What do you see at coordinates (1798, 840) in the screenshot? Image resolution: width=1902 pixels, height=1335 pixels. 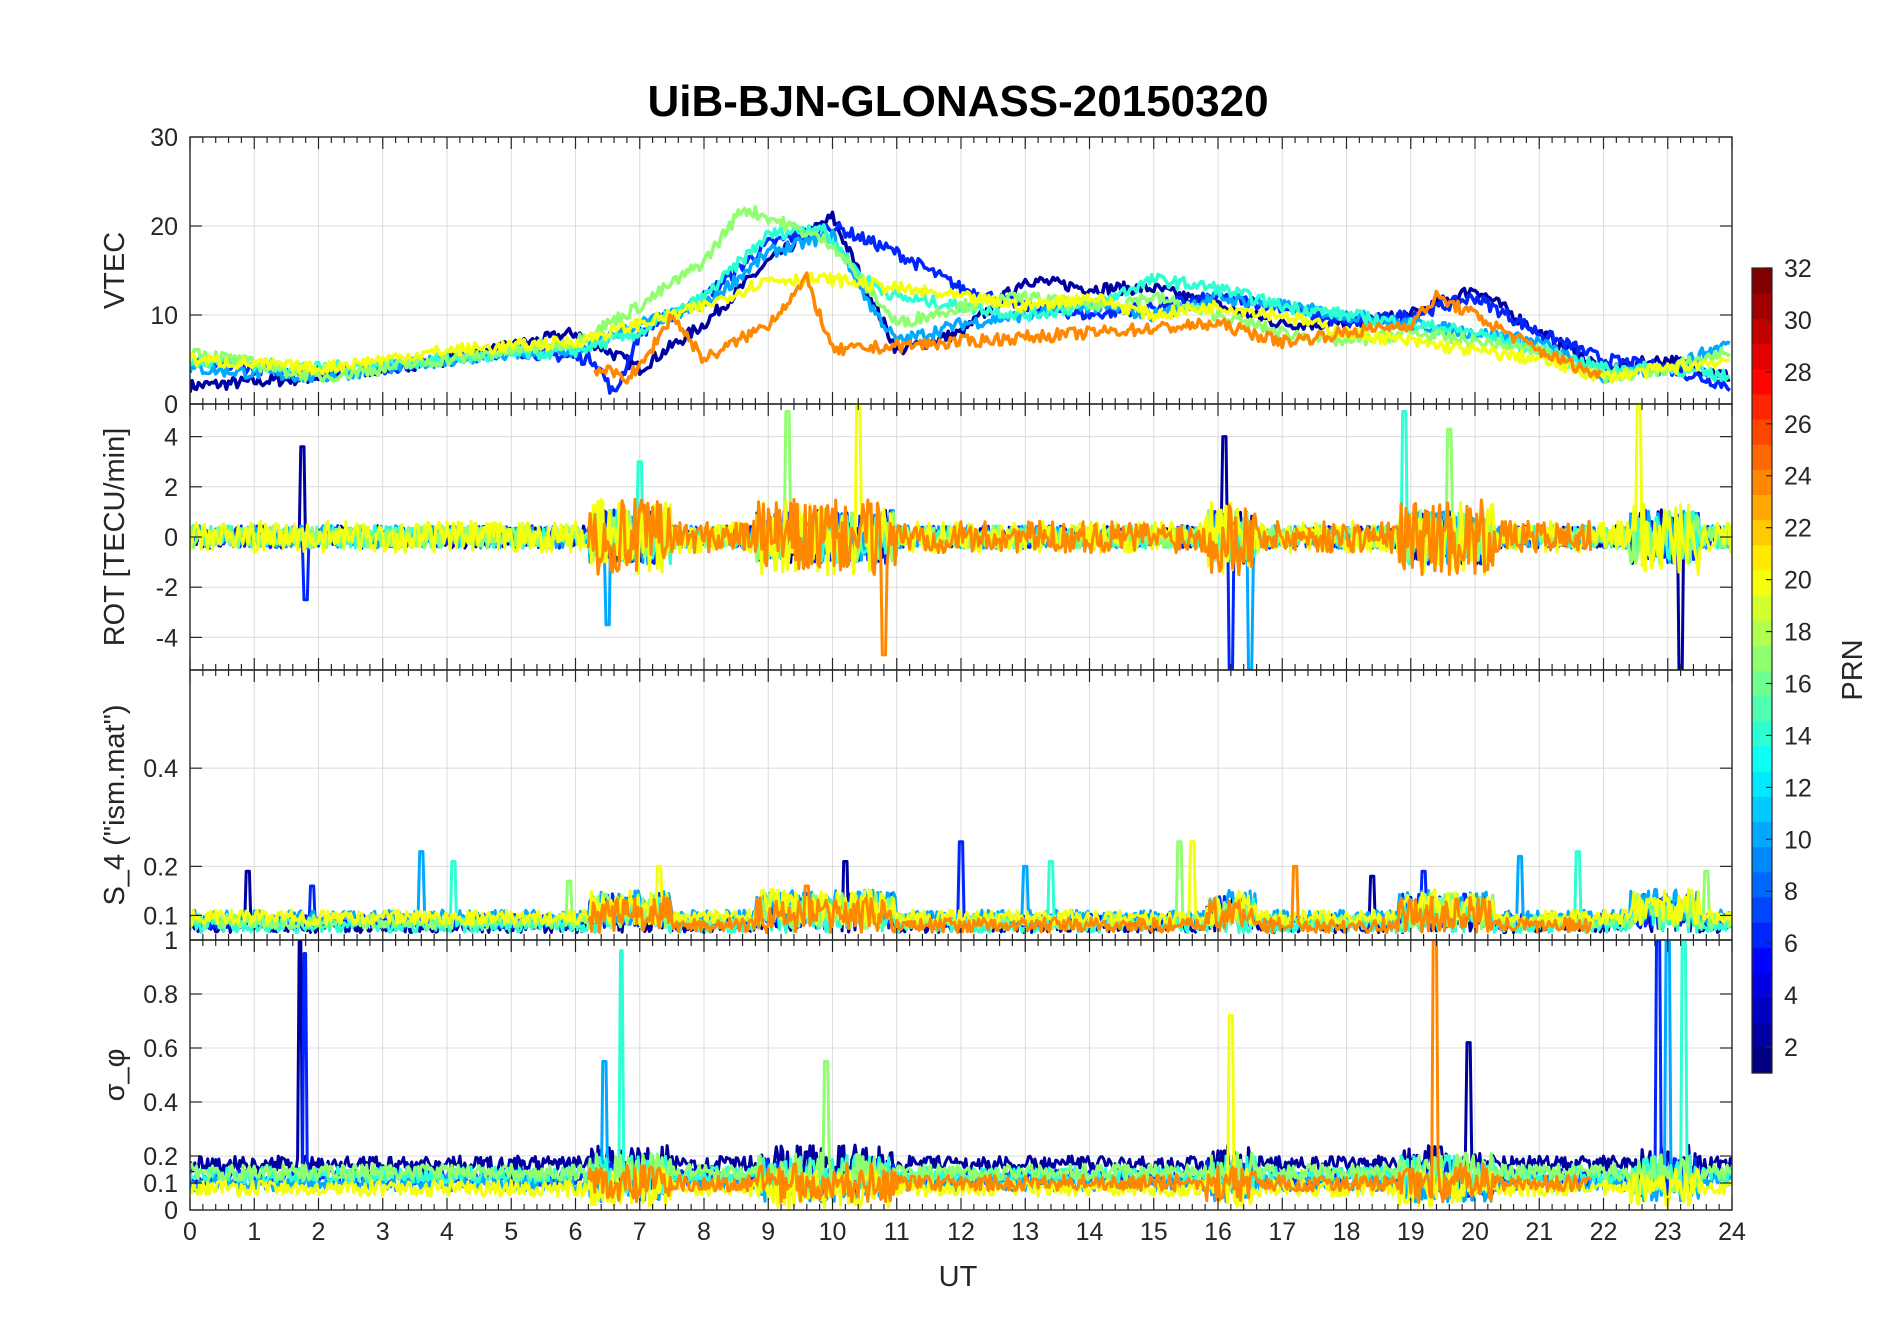 I see `colorbar-tick-label: 10` at bounding box center [1798, 840].